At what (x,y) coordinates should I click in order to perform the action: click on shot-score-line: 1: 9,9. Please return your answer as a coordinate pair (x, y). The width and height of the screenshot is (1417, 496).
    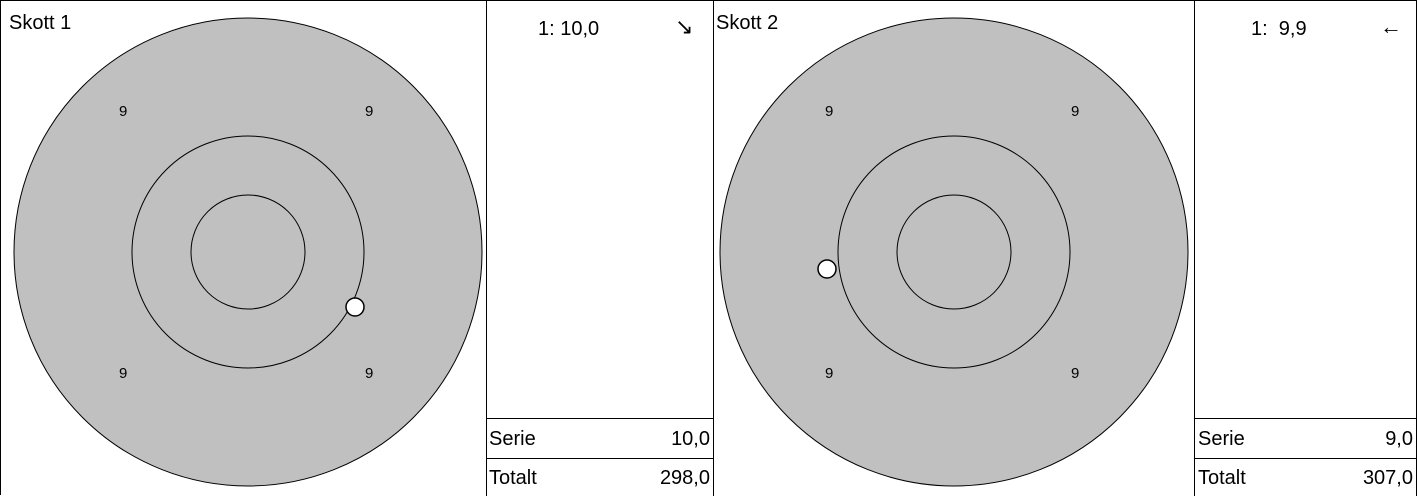
    Looking at the image, I should click on (1279, 29).